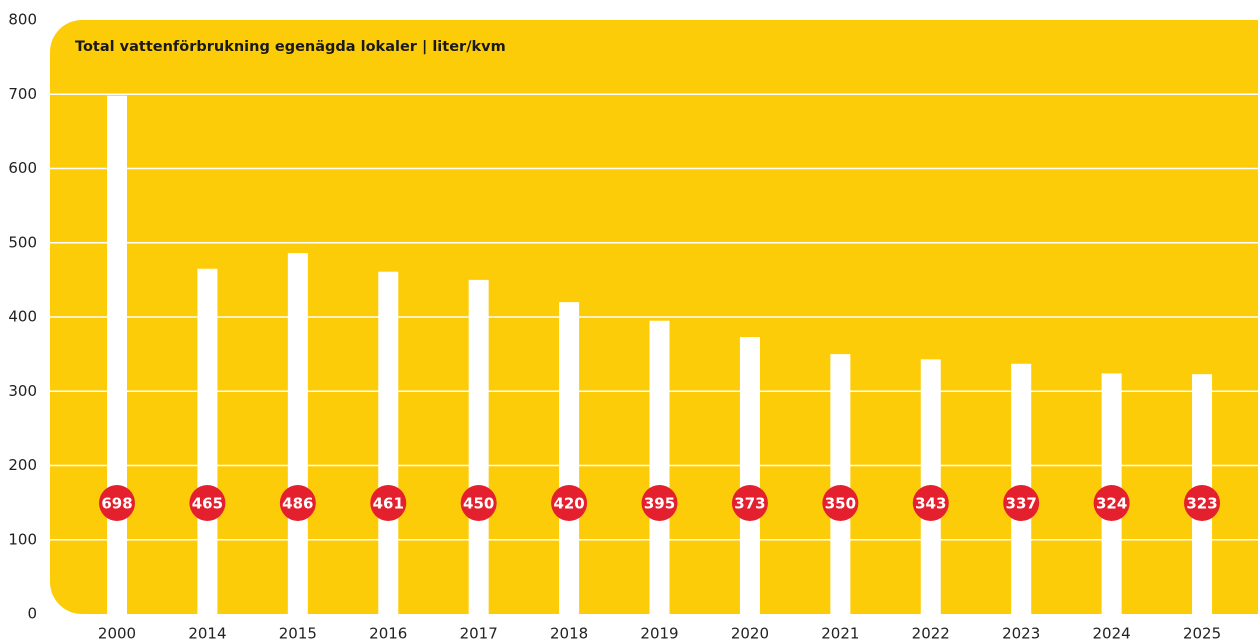 The height and width of the screenshot is (644, 1258). I want to click on data-label: 324, so click(1111, 504).